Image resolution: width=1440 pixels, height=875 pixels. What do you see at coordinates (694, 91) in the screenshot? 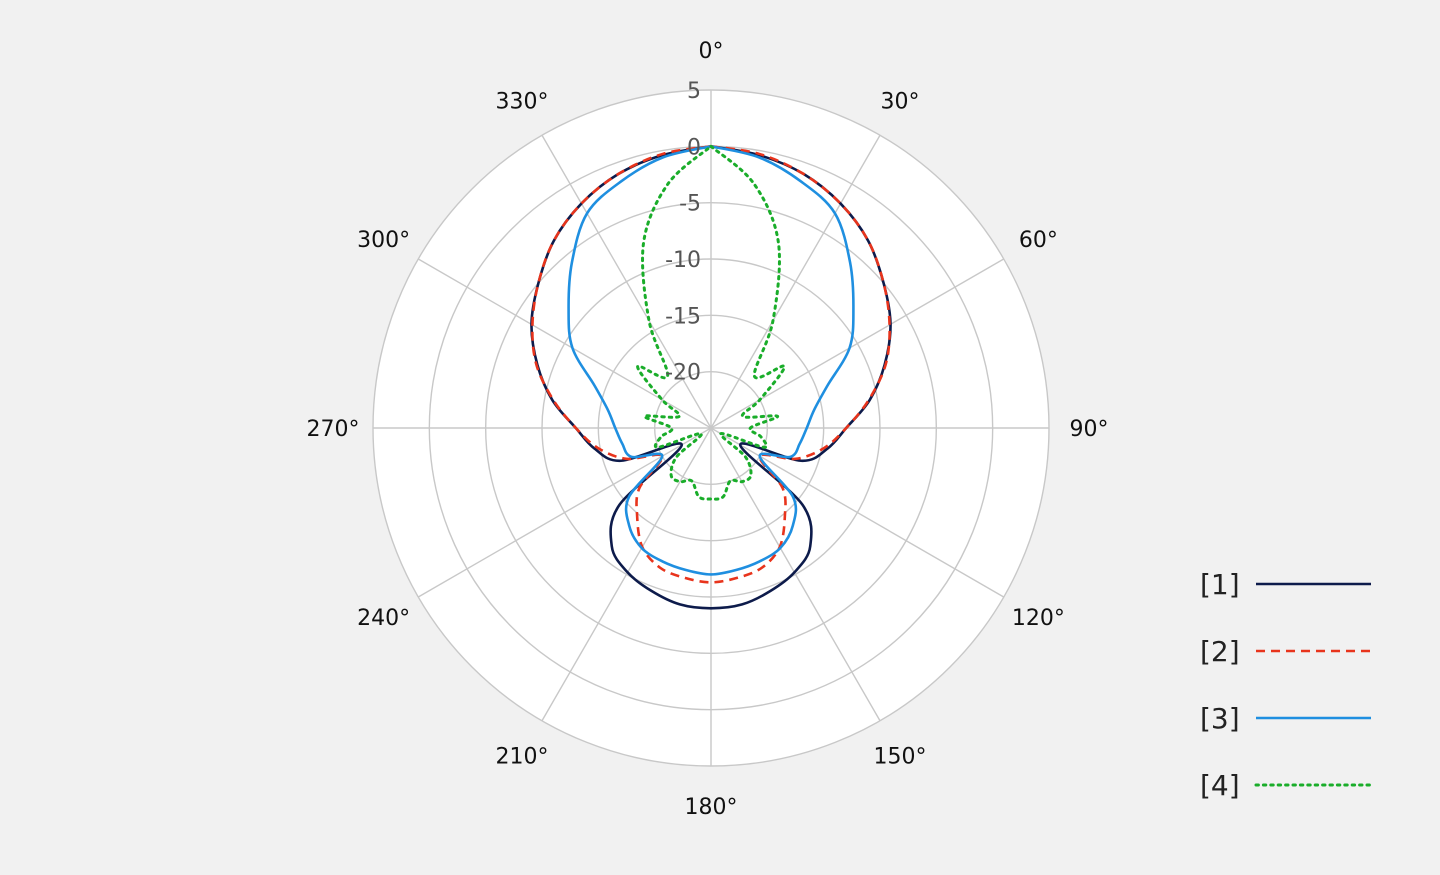
I see `radial-tick-label: 5` at bounding box center [694, 91].